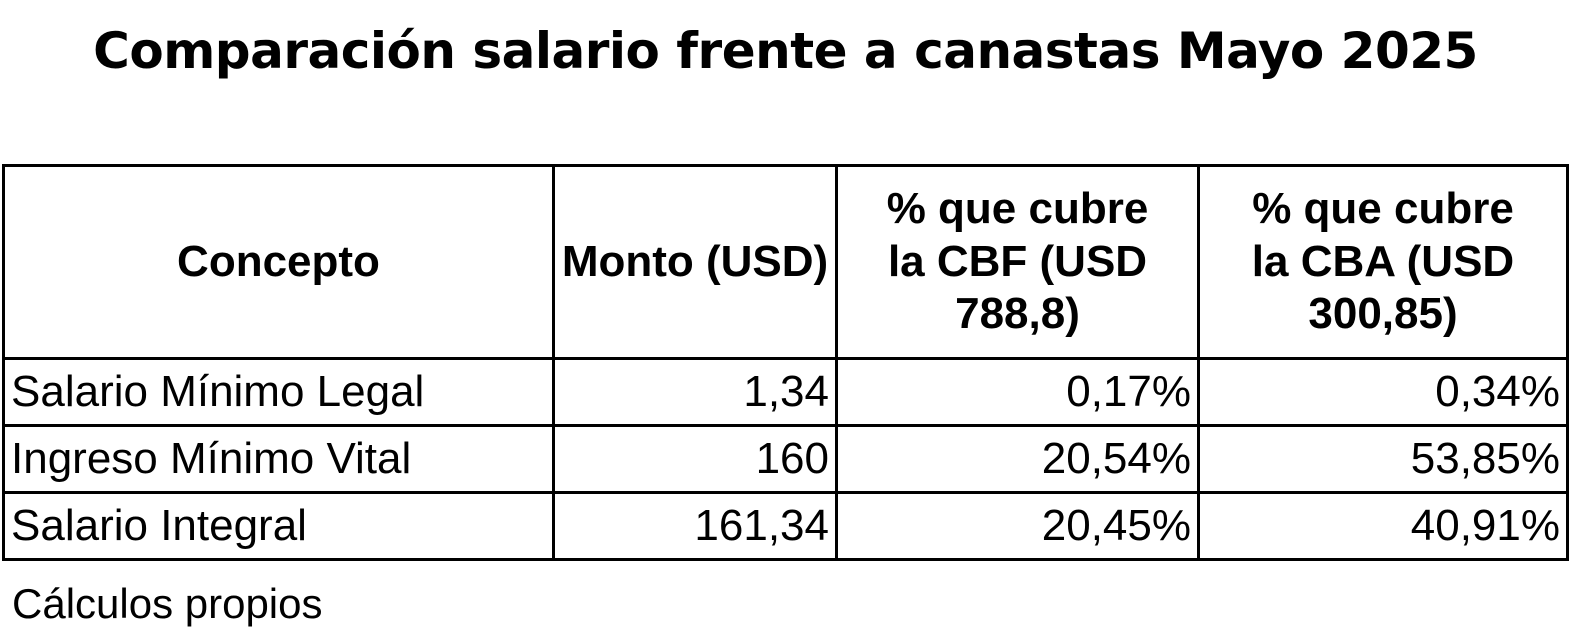 The image size is (1571, 636). I want to click on header-cell: Concepto, so click(278, 262).